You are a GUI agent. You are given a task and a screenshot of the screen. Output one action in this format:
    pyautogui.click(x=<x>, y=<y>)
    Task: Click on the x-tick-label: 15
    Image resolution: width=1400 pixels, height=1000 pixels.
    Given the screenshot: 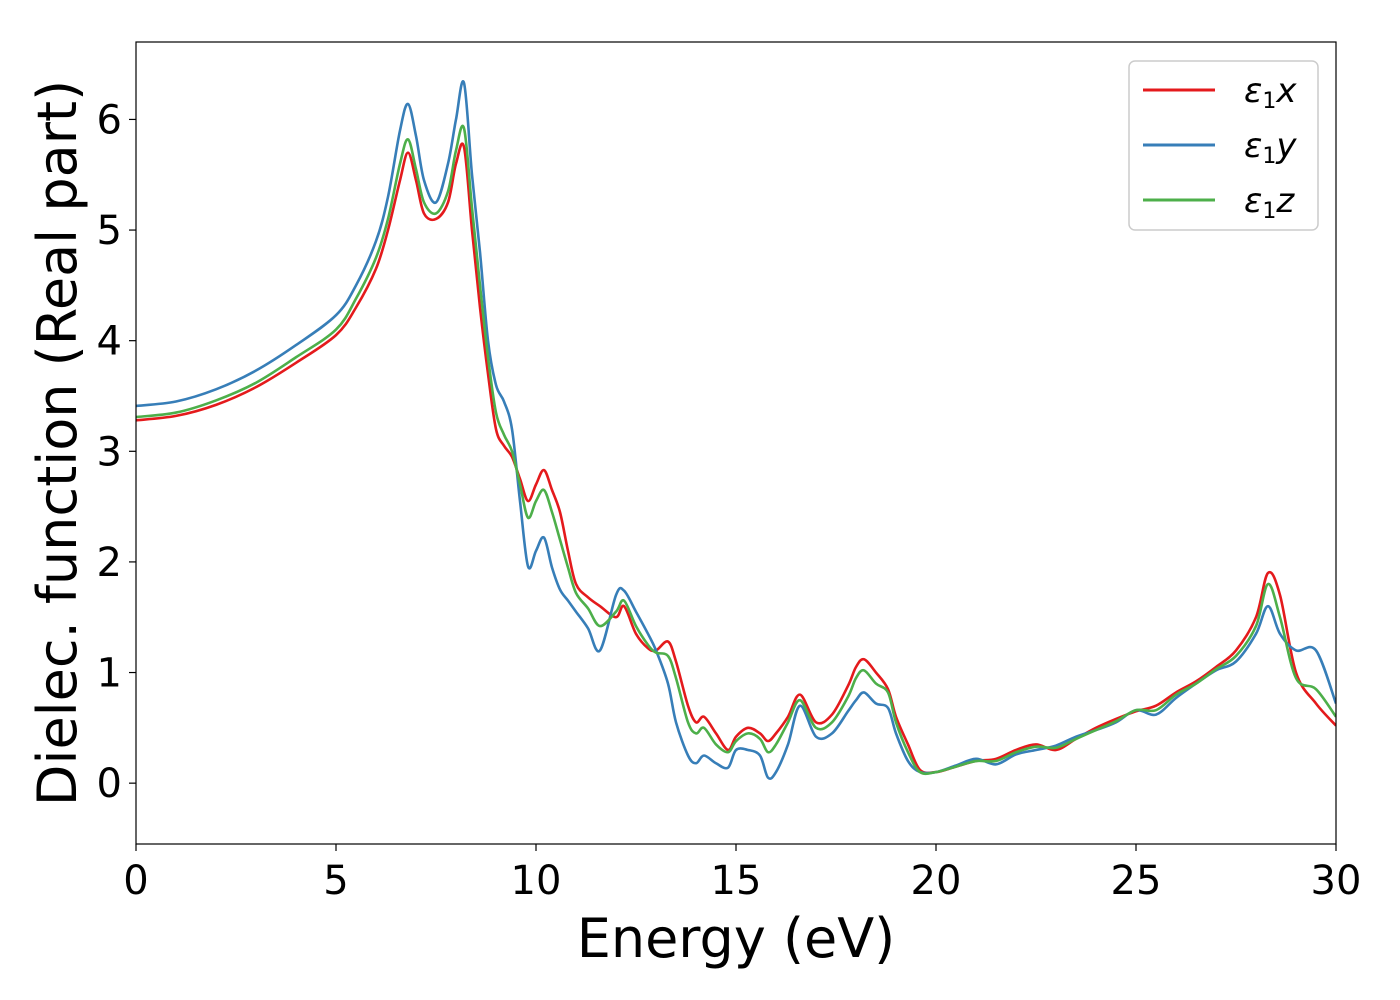 What is the action you would take?
    pyautogui.click(x=736, y=881)
    